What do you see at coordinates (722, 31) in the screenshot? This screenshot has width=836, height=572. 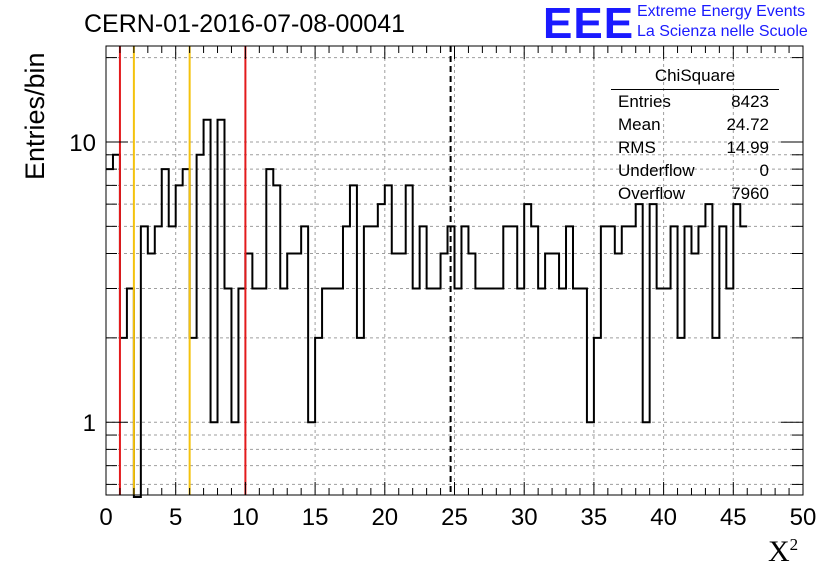 I see `logo-subtitle-line2: La Scienza nelle Scuole` at bounding box center [722, 31].